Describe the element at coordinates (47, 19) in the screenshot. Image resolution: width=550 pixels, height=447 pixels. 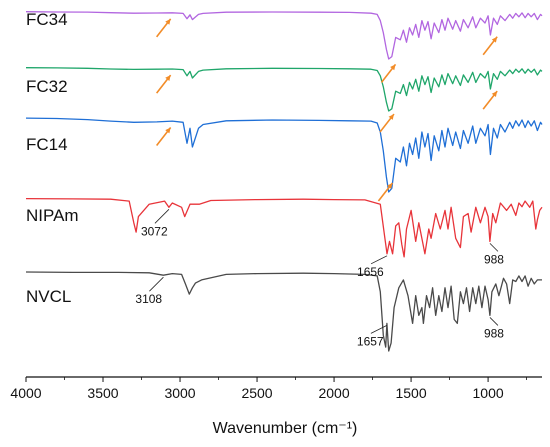
I see `series-label-fc34: FC34` at that location.